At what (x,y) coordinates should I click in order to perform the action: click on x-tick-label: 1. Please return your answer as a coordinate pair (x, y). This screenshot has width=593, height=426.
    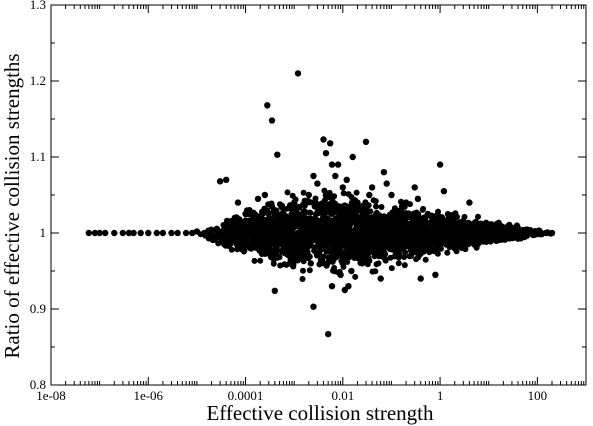
    Looking at the image, I should click on (440, 395).